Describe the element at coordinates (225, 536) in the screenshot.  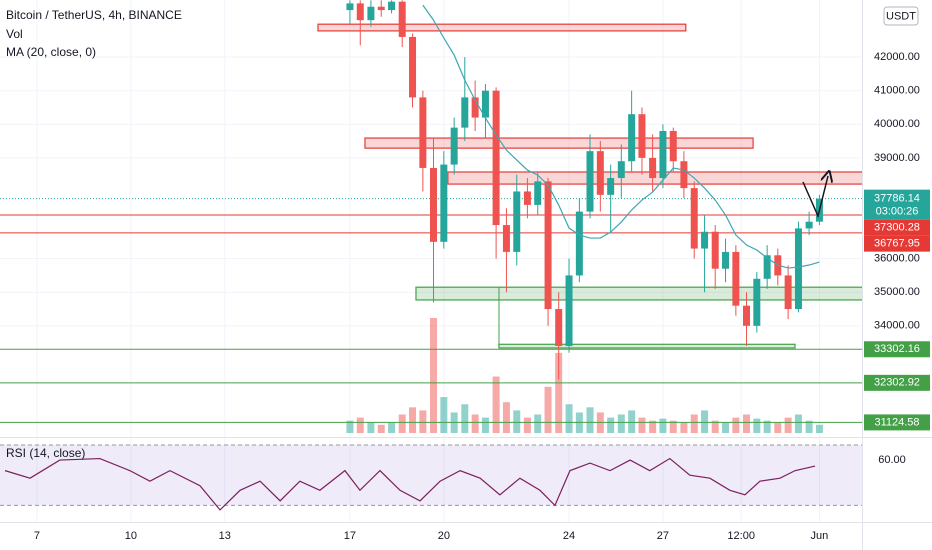
I see `x-tick-label: 13` at that location.